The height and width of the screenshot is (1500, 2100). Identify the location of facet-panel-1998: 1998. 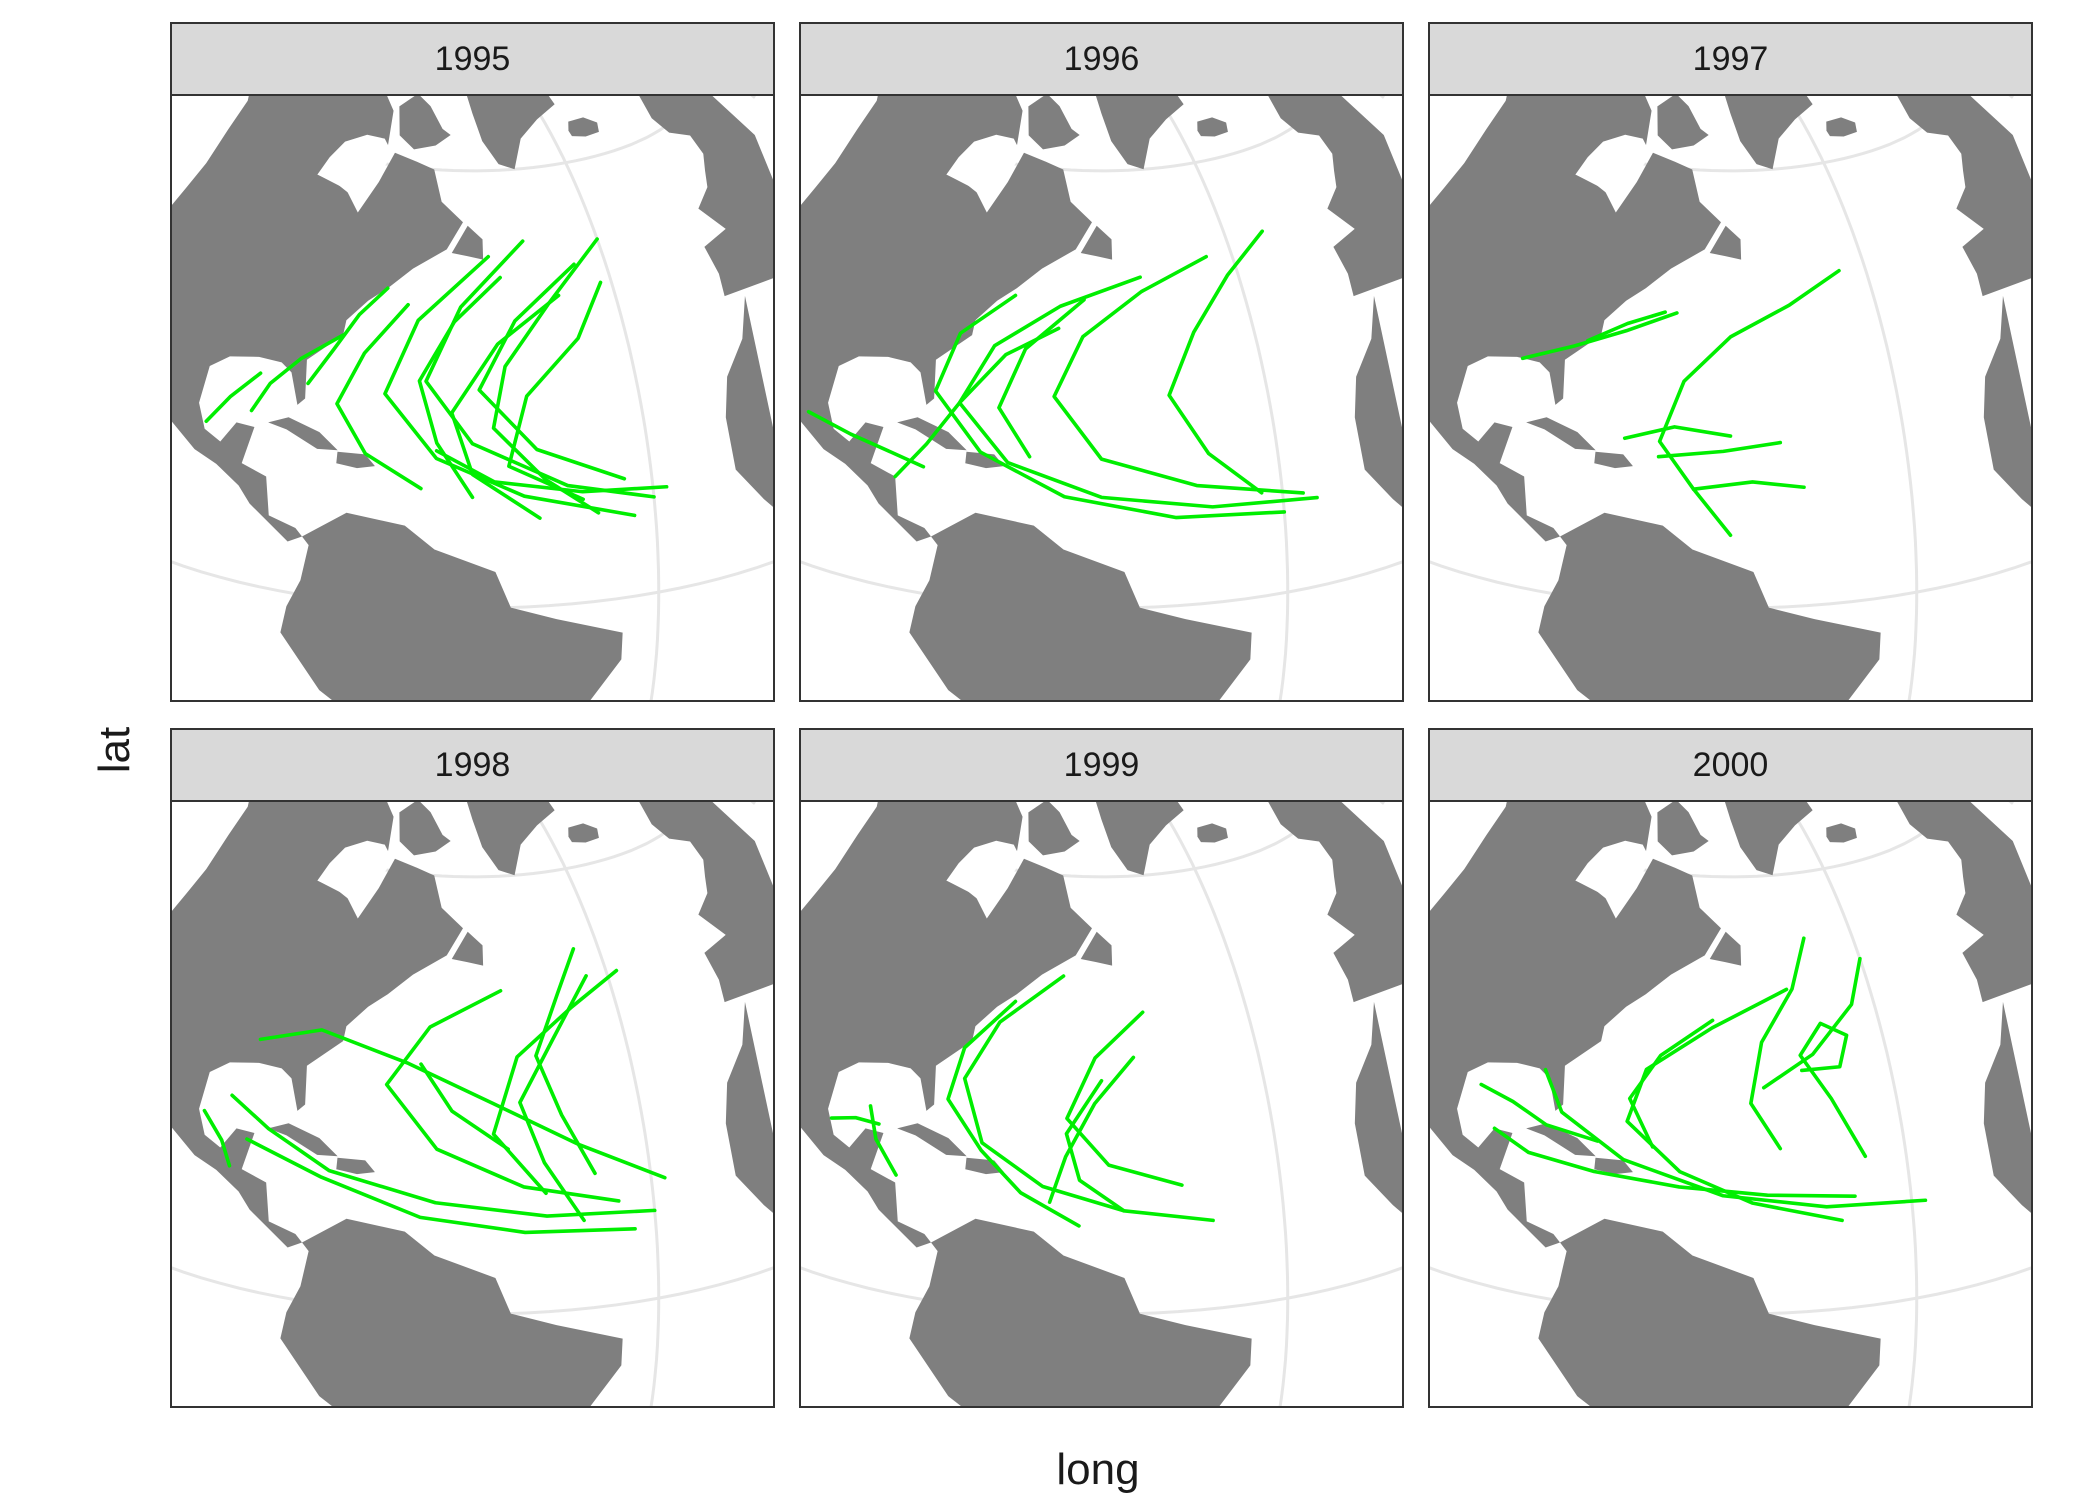
(472, 1068).